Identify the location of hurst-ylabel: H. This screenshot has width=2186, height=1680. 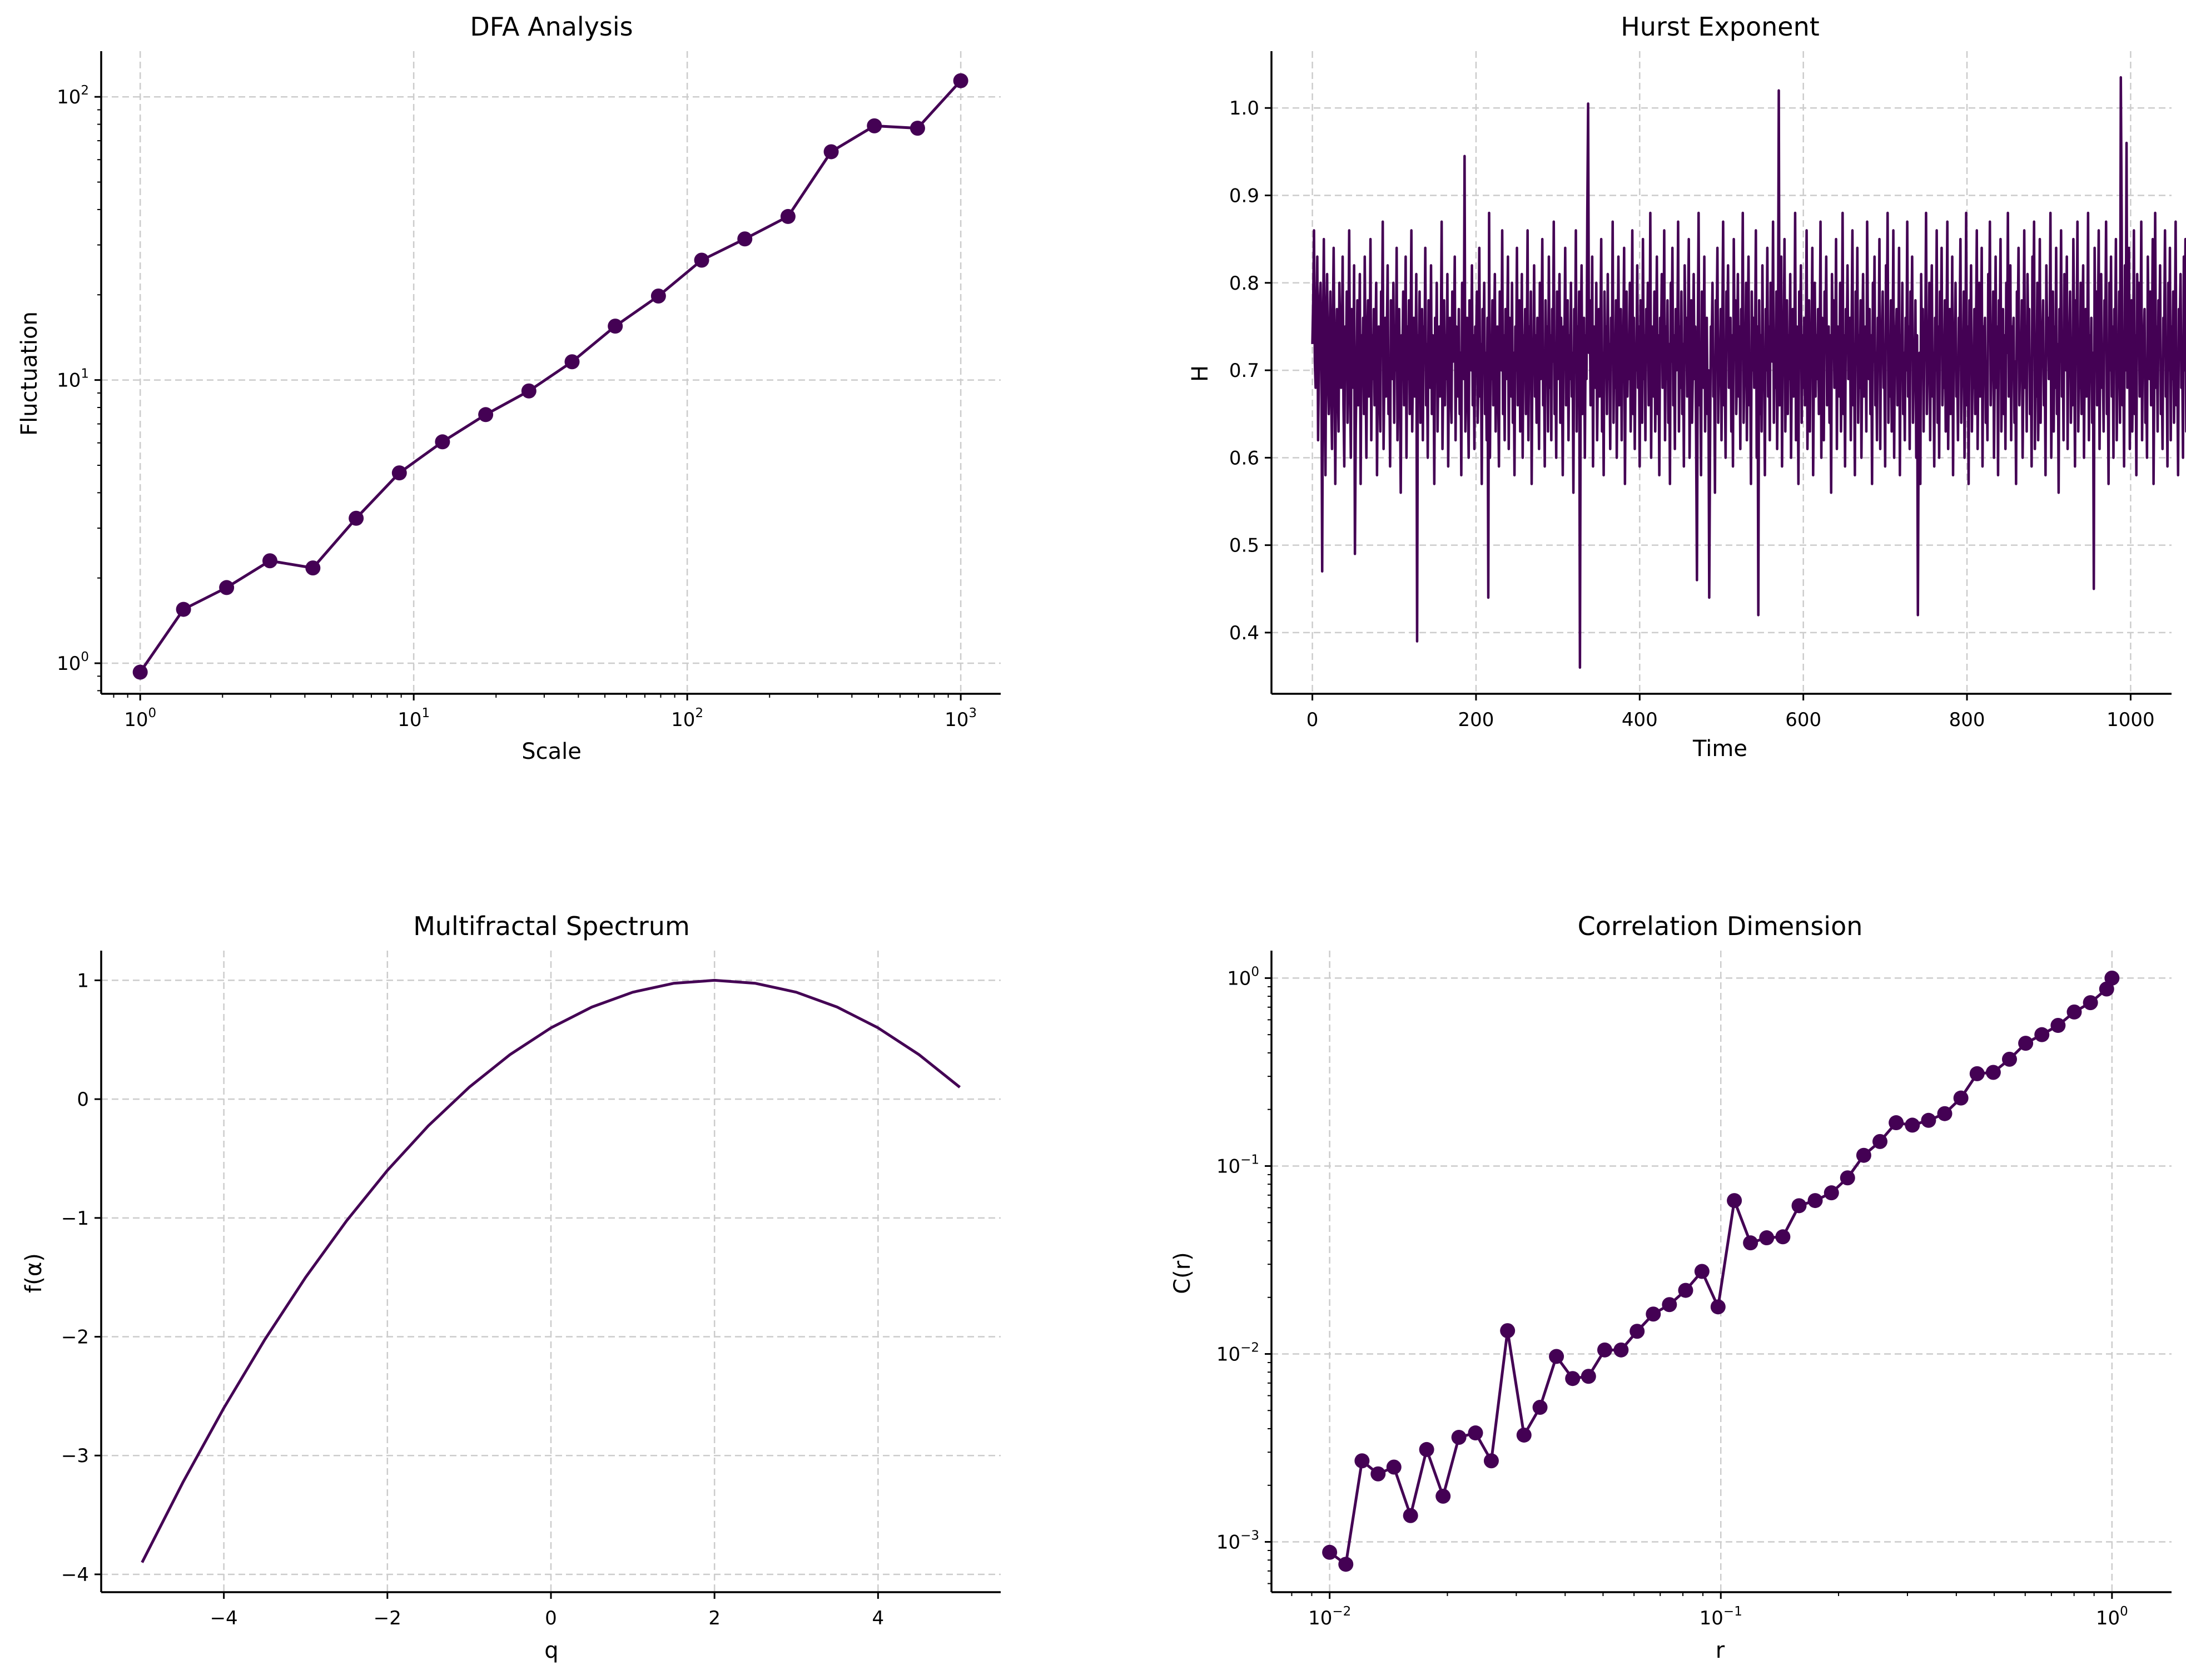
(1200, 373).